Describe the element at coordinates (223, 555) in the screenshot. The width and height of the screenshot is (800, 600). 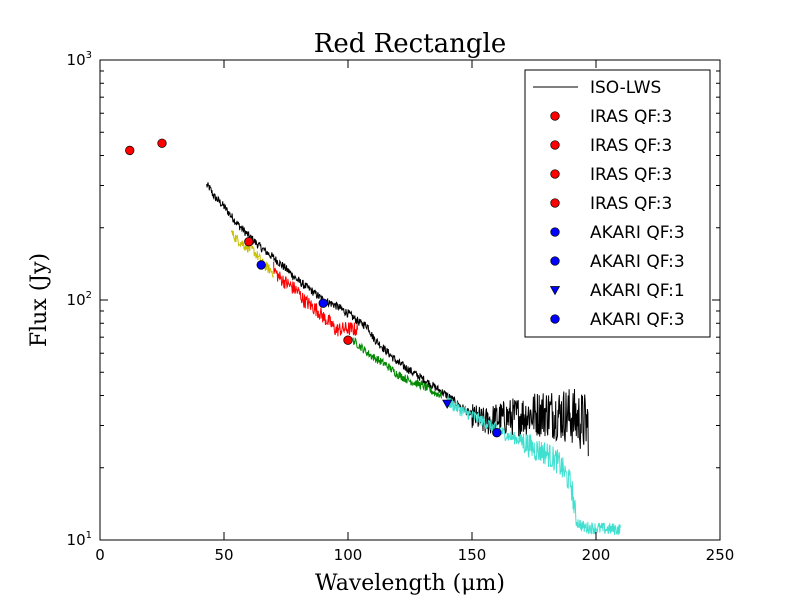
I see `x-tick-label: 50` at that location.